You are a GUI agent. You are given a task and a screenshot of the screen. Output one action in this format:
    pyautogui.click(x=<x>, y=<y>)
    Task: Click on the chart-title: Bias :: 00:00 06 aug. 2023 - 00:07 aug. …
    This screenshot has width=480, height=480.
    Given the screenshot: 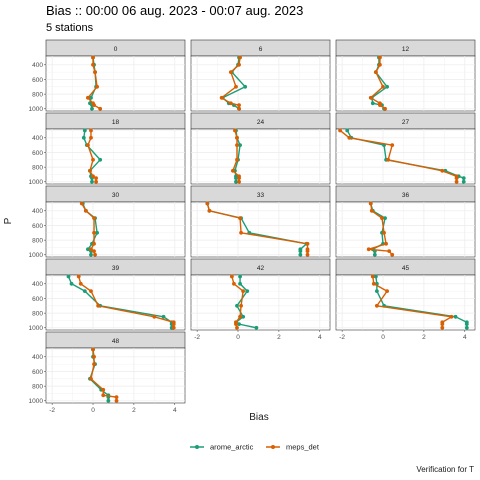 What is the action you would take?
    pyautogui.click(x=174, y=10)
    